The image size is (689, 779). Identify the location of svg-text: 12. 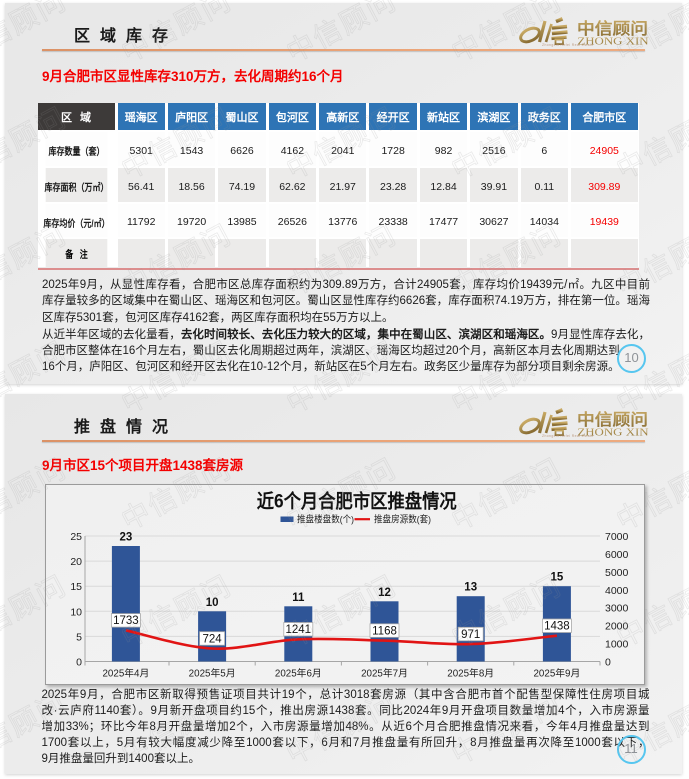
(384, 593).